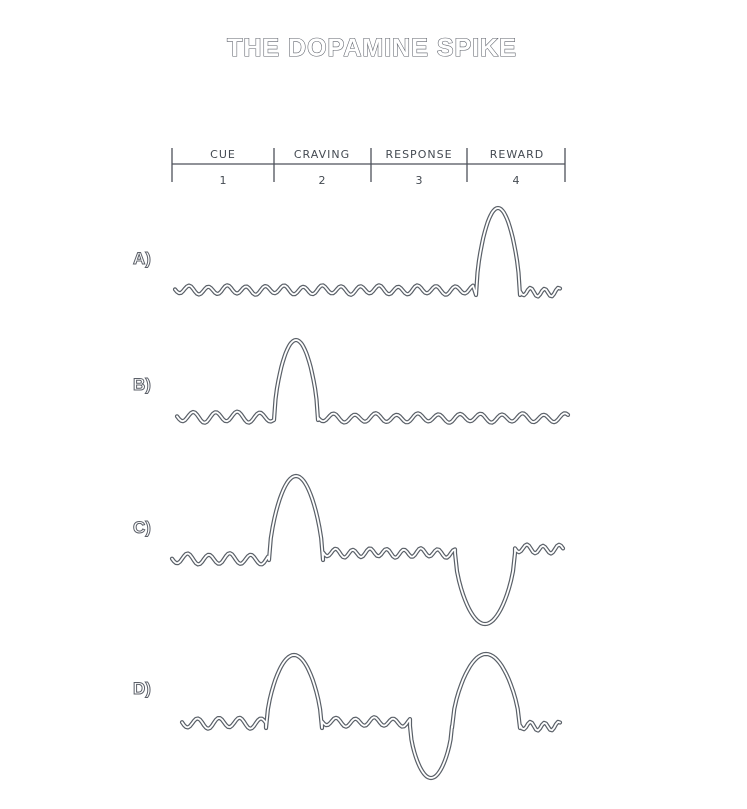 This screenshot has height=809, width=747. I want to click on phase-label-reward: REWARD, so click(517, 154).